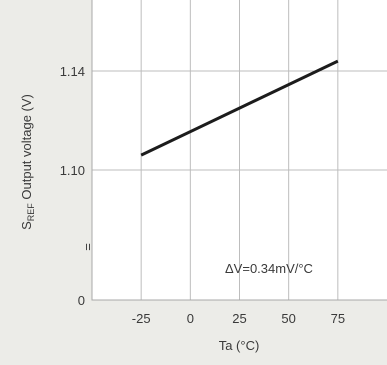  I want to click on x-tick-label: 50, so click(288, 318).